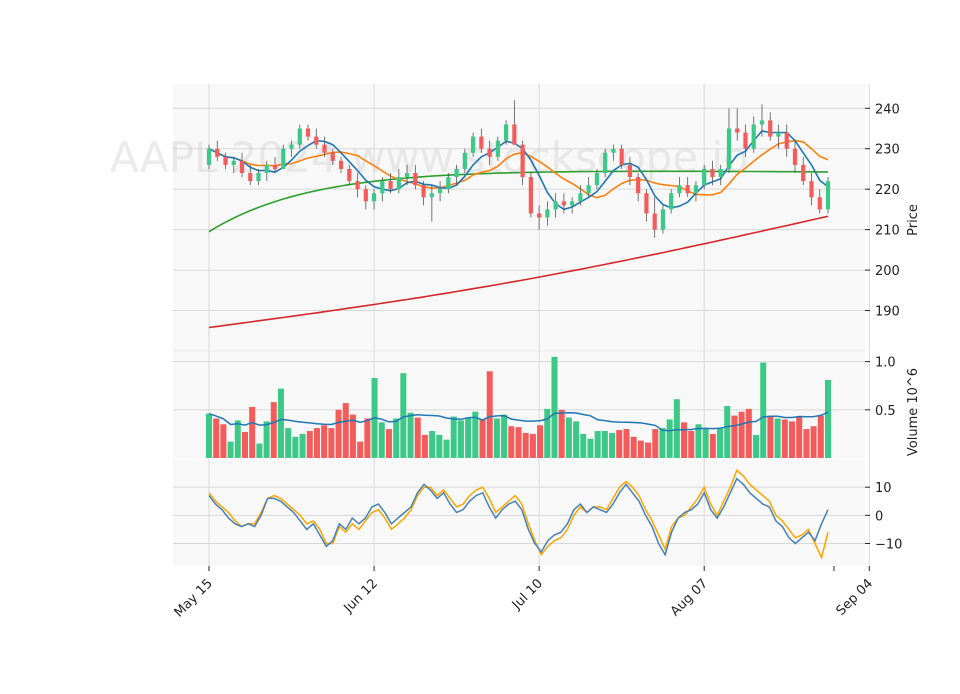  Describe the element at coordinates (885, 363) in the screenshot. I see `volume-tick-label: 1.0` at that location.